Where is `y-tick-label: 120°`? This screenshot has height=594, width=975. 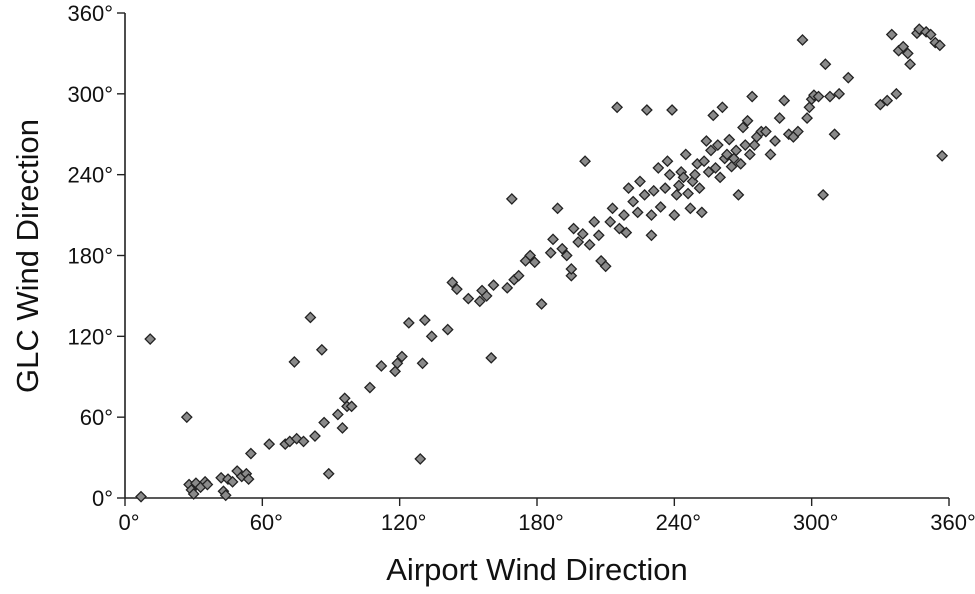
y-tick-label: 120° is located at coordinates (90, 336).